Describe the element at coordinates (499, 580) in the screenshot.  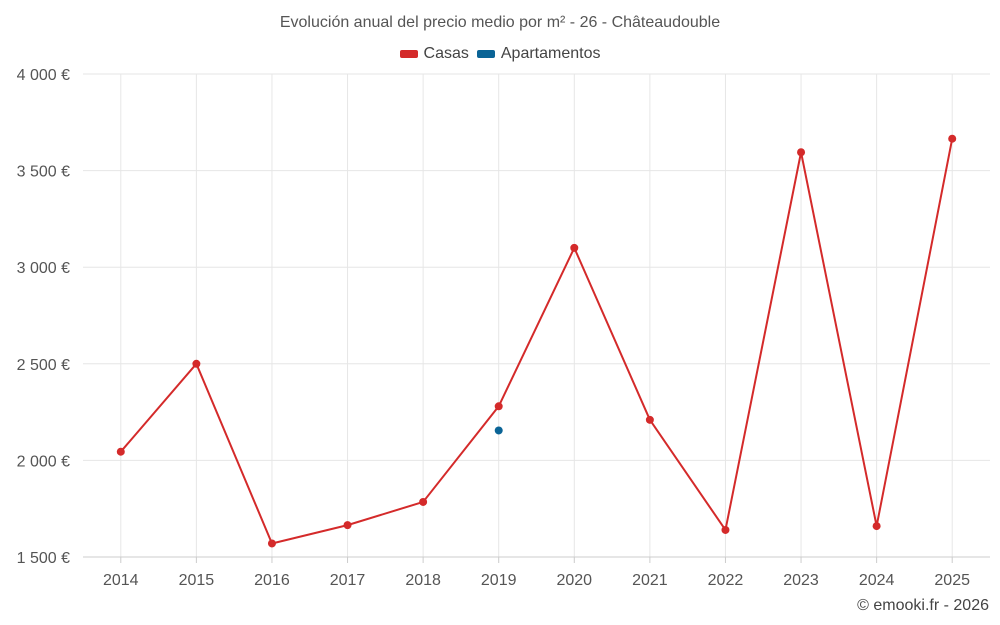
I see `x-tick-label: 2019` at that location.